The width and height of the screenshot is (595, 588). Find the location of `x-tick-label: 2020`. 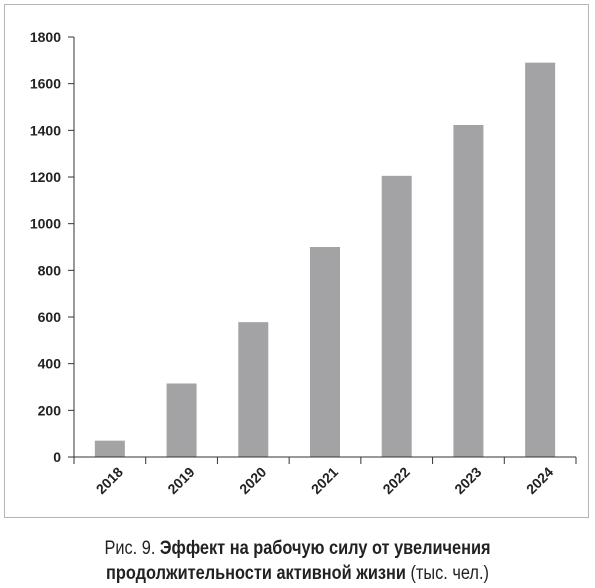

x-tick-label: 2020 is located at coordinates (252, 480).